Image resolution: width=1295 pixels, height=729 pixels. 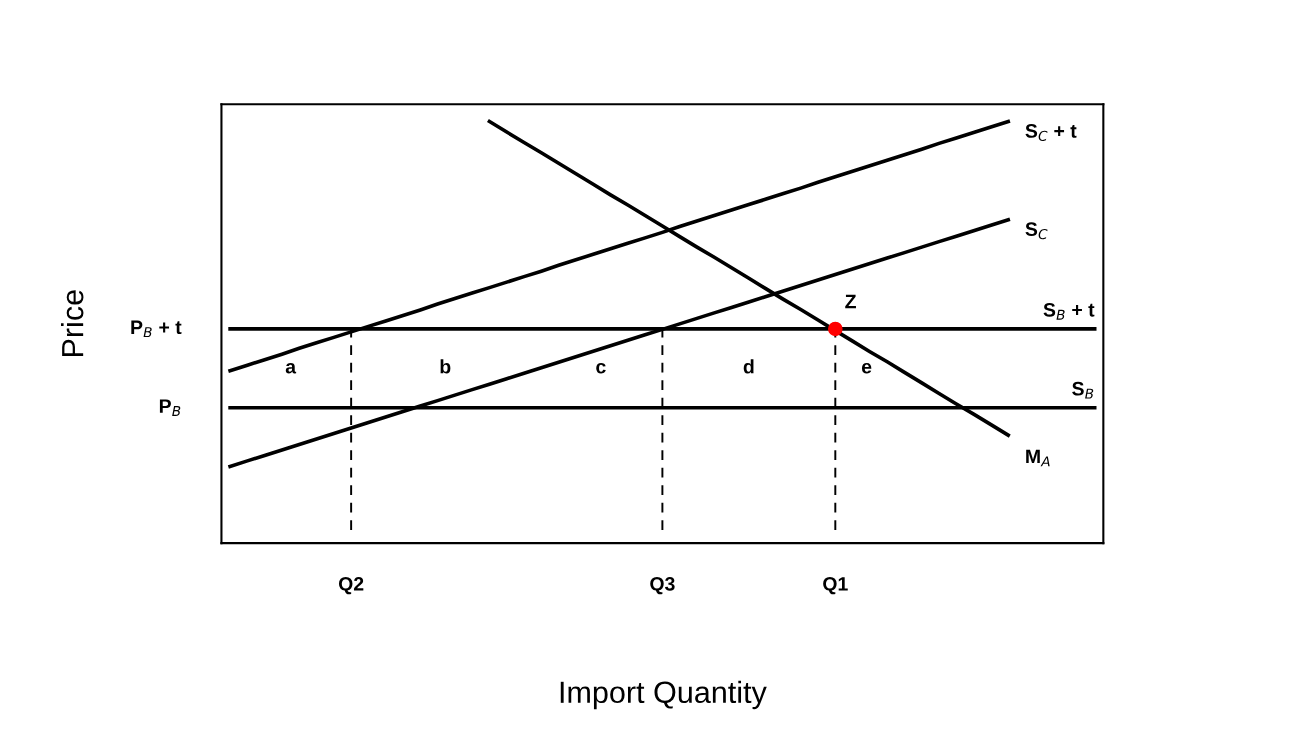 What do you see at coordinates (1051, 132) in the screenshot?
I see `series-label: S$_{C}$ + t` at bounding box center [1051, 132].